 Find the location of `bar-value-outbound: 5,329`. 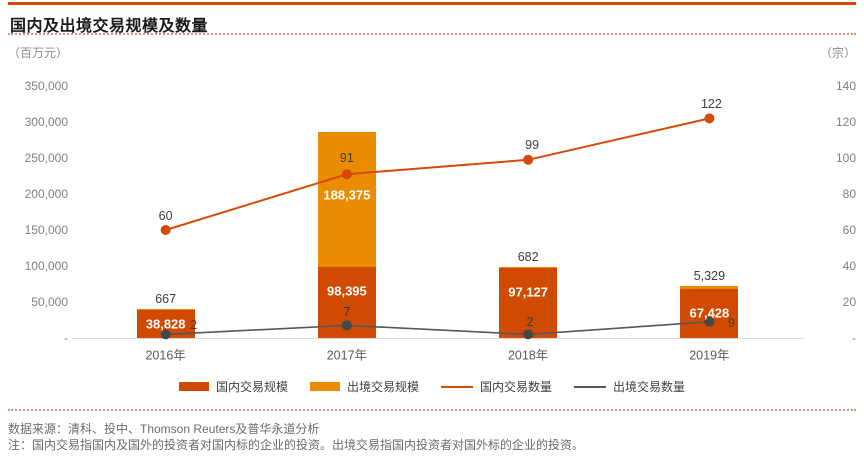

bar-value-outbound: 5,329 is located at coordinates (709, 275).